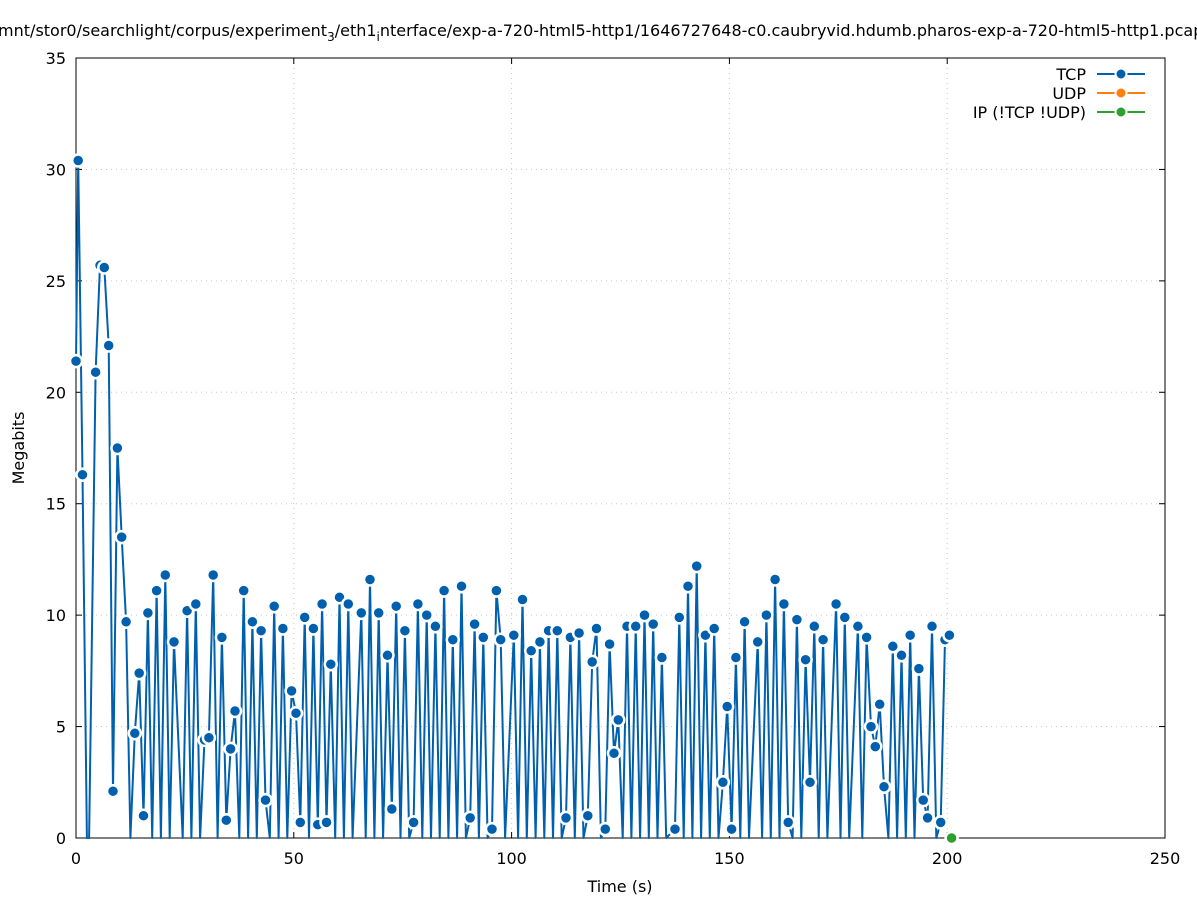 This screenshot has width=1197, height=900. Describe the element at coordinates (331, 37) in the screenshot. I see `title-subscript: 3` at that location.